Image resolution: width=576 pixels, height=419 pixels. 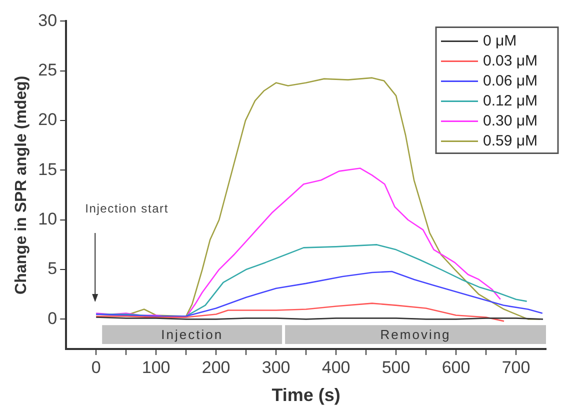 What do you see at coordinates (48, 120) in the screenshot?
I see `y-tick-label: 20` at bounding box center [48, 120].